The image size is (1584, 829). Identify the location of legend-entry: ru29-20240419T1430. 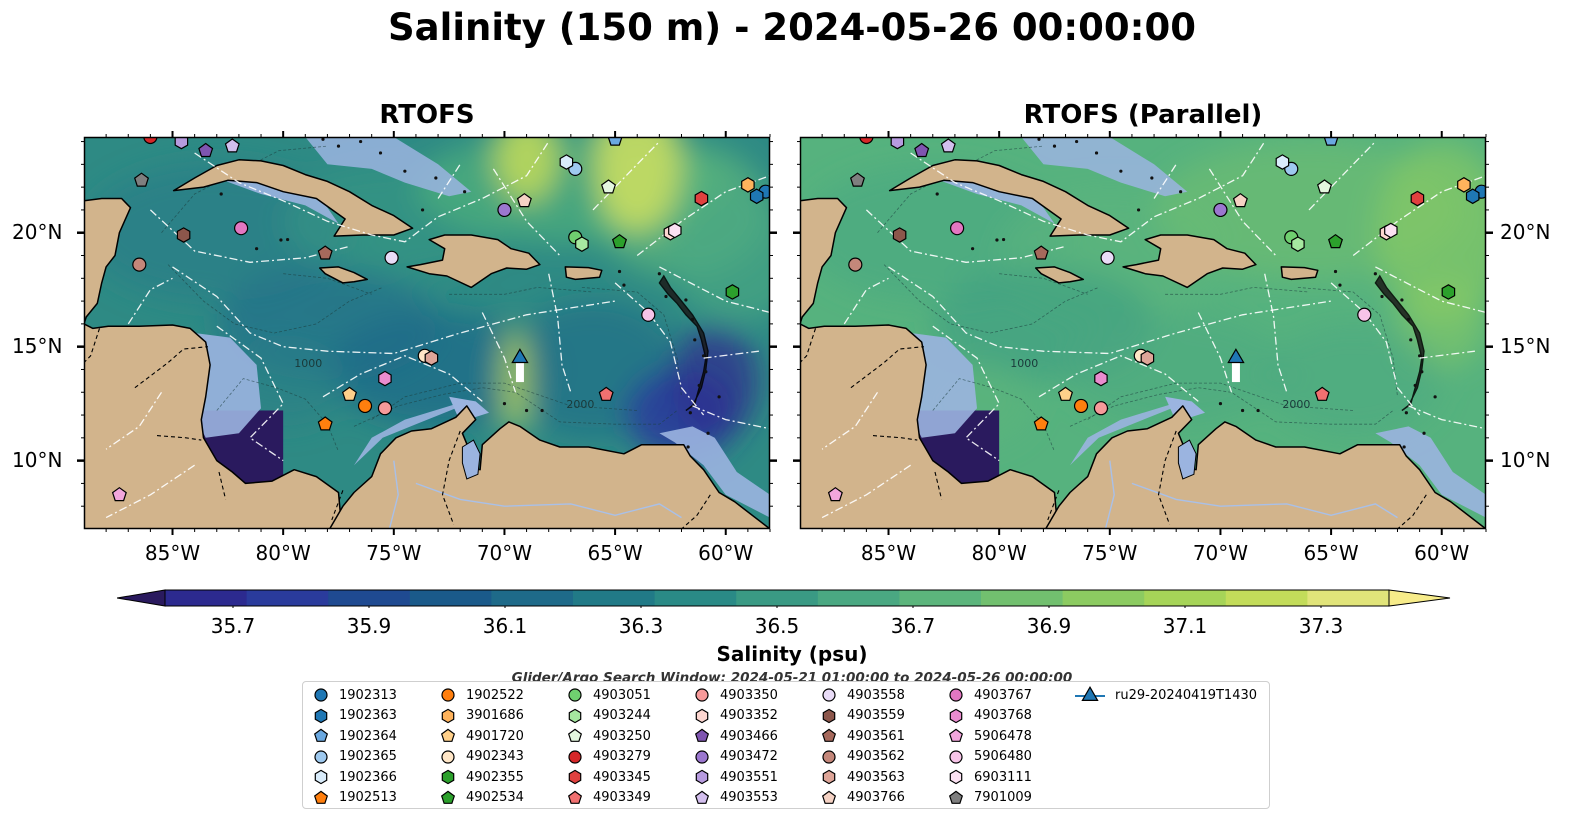
(1166, 695).